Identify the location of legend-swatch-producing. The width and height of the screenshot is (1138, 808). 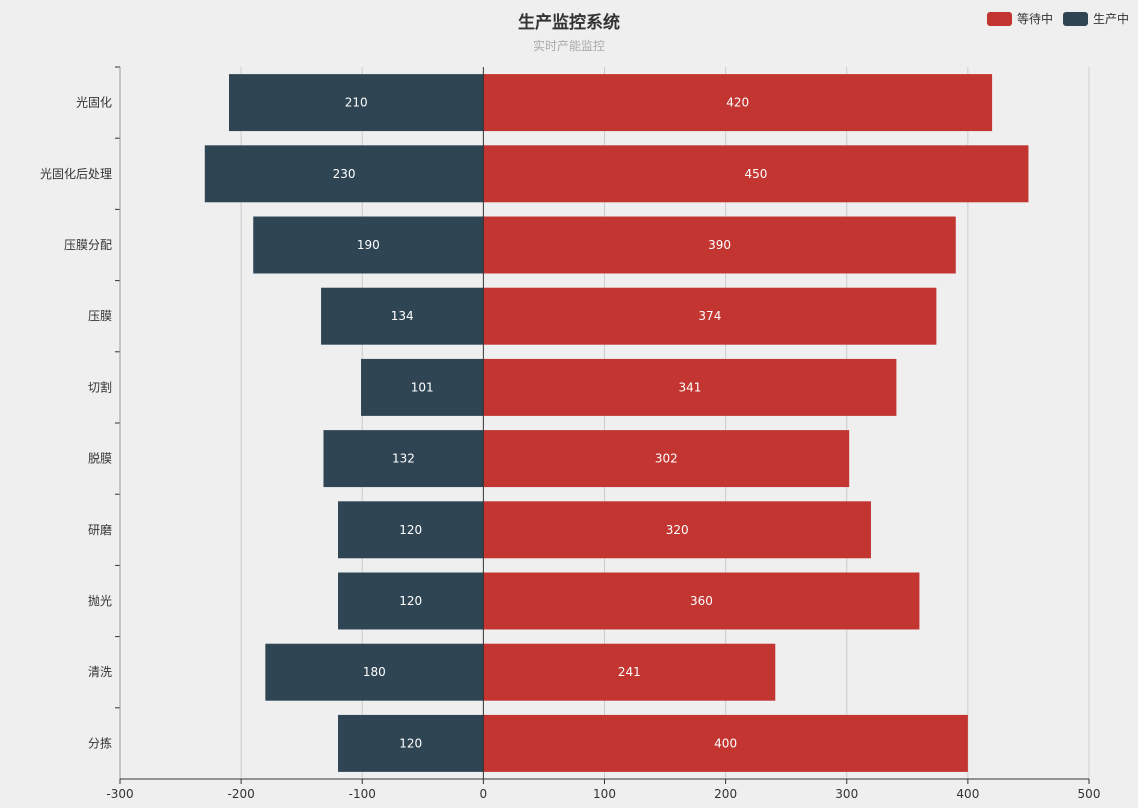
(1075, 19).